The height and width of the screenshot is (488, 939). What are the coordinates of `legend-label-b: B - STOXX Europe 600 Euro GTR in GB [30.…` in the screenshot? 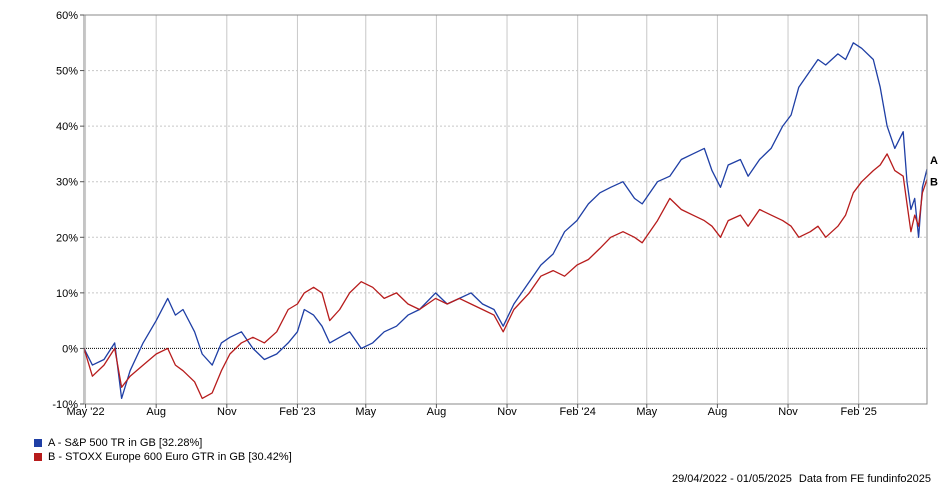 It's located at (170, 457).